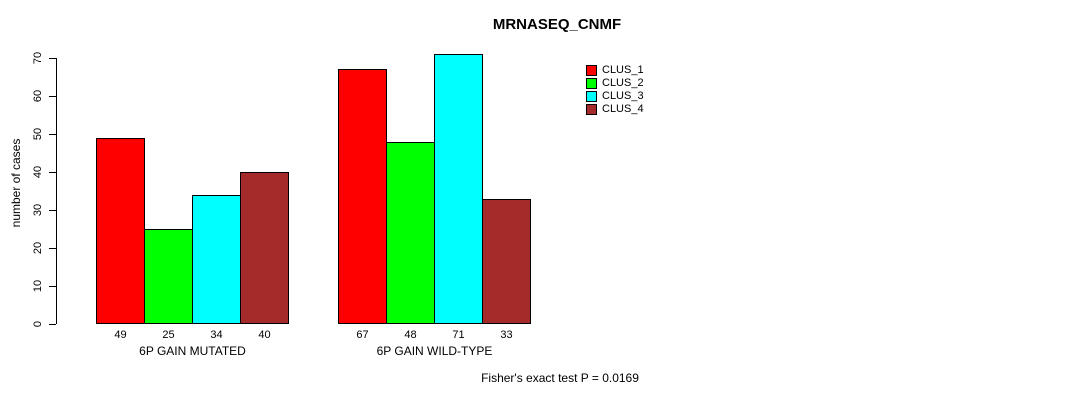 The width and height of the screenshot is (1090, 400). Describe the element at coordinates (120, 231) in the screenshot. I see `bar-clus_1-group1` at that location.